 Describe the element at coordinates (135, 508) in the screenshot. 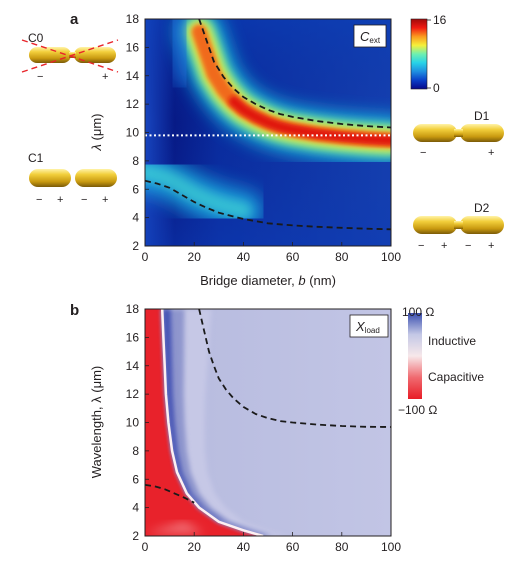

I see `panel-b-ytick-label: 4` at that location.